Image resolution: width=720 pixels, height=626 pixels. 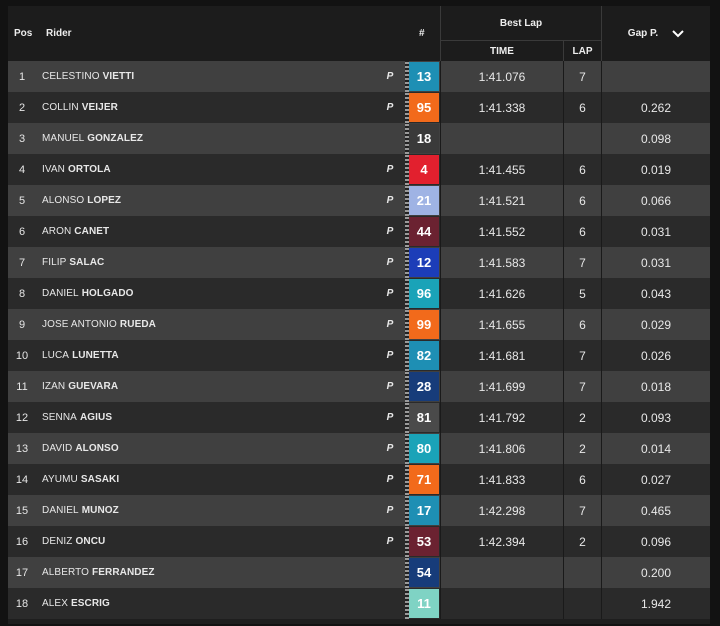 What do you see at coordinates (207, 76) in the screenshot?
I see `rider-name: CELESTINO VIETTI` at bounding box center [207, 76].